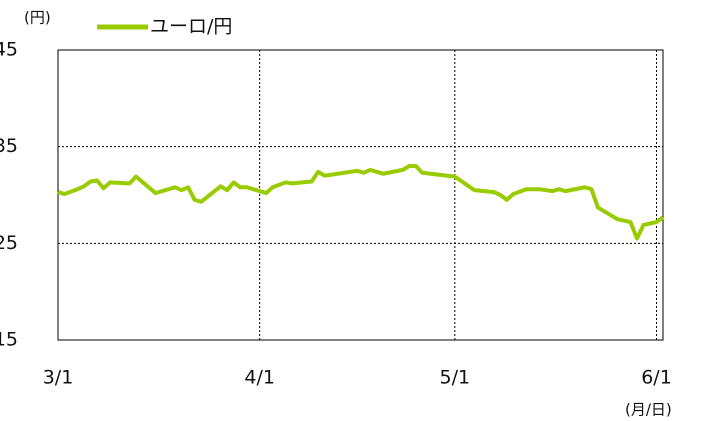  Describe the element at coordinates (9, 340) in the screenshot. I see `y-tick-label: 115` at that location.